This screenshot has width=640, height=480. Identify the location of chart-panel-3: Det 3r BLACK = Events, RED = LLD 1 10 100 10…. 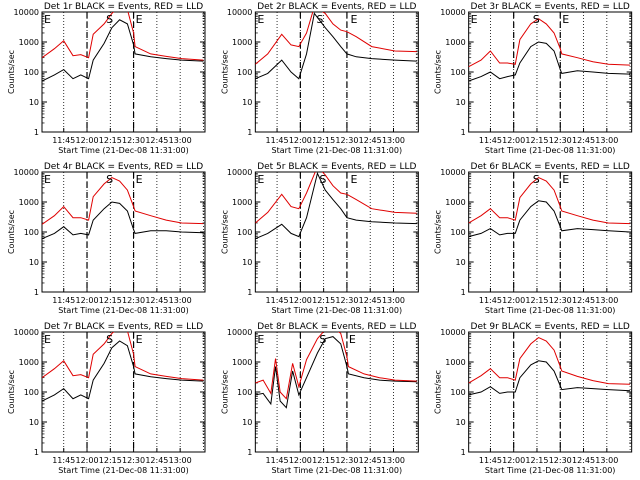
(533, 78).